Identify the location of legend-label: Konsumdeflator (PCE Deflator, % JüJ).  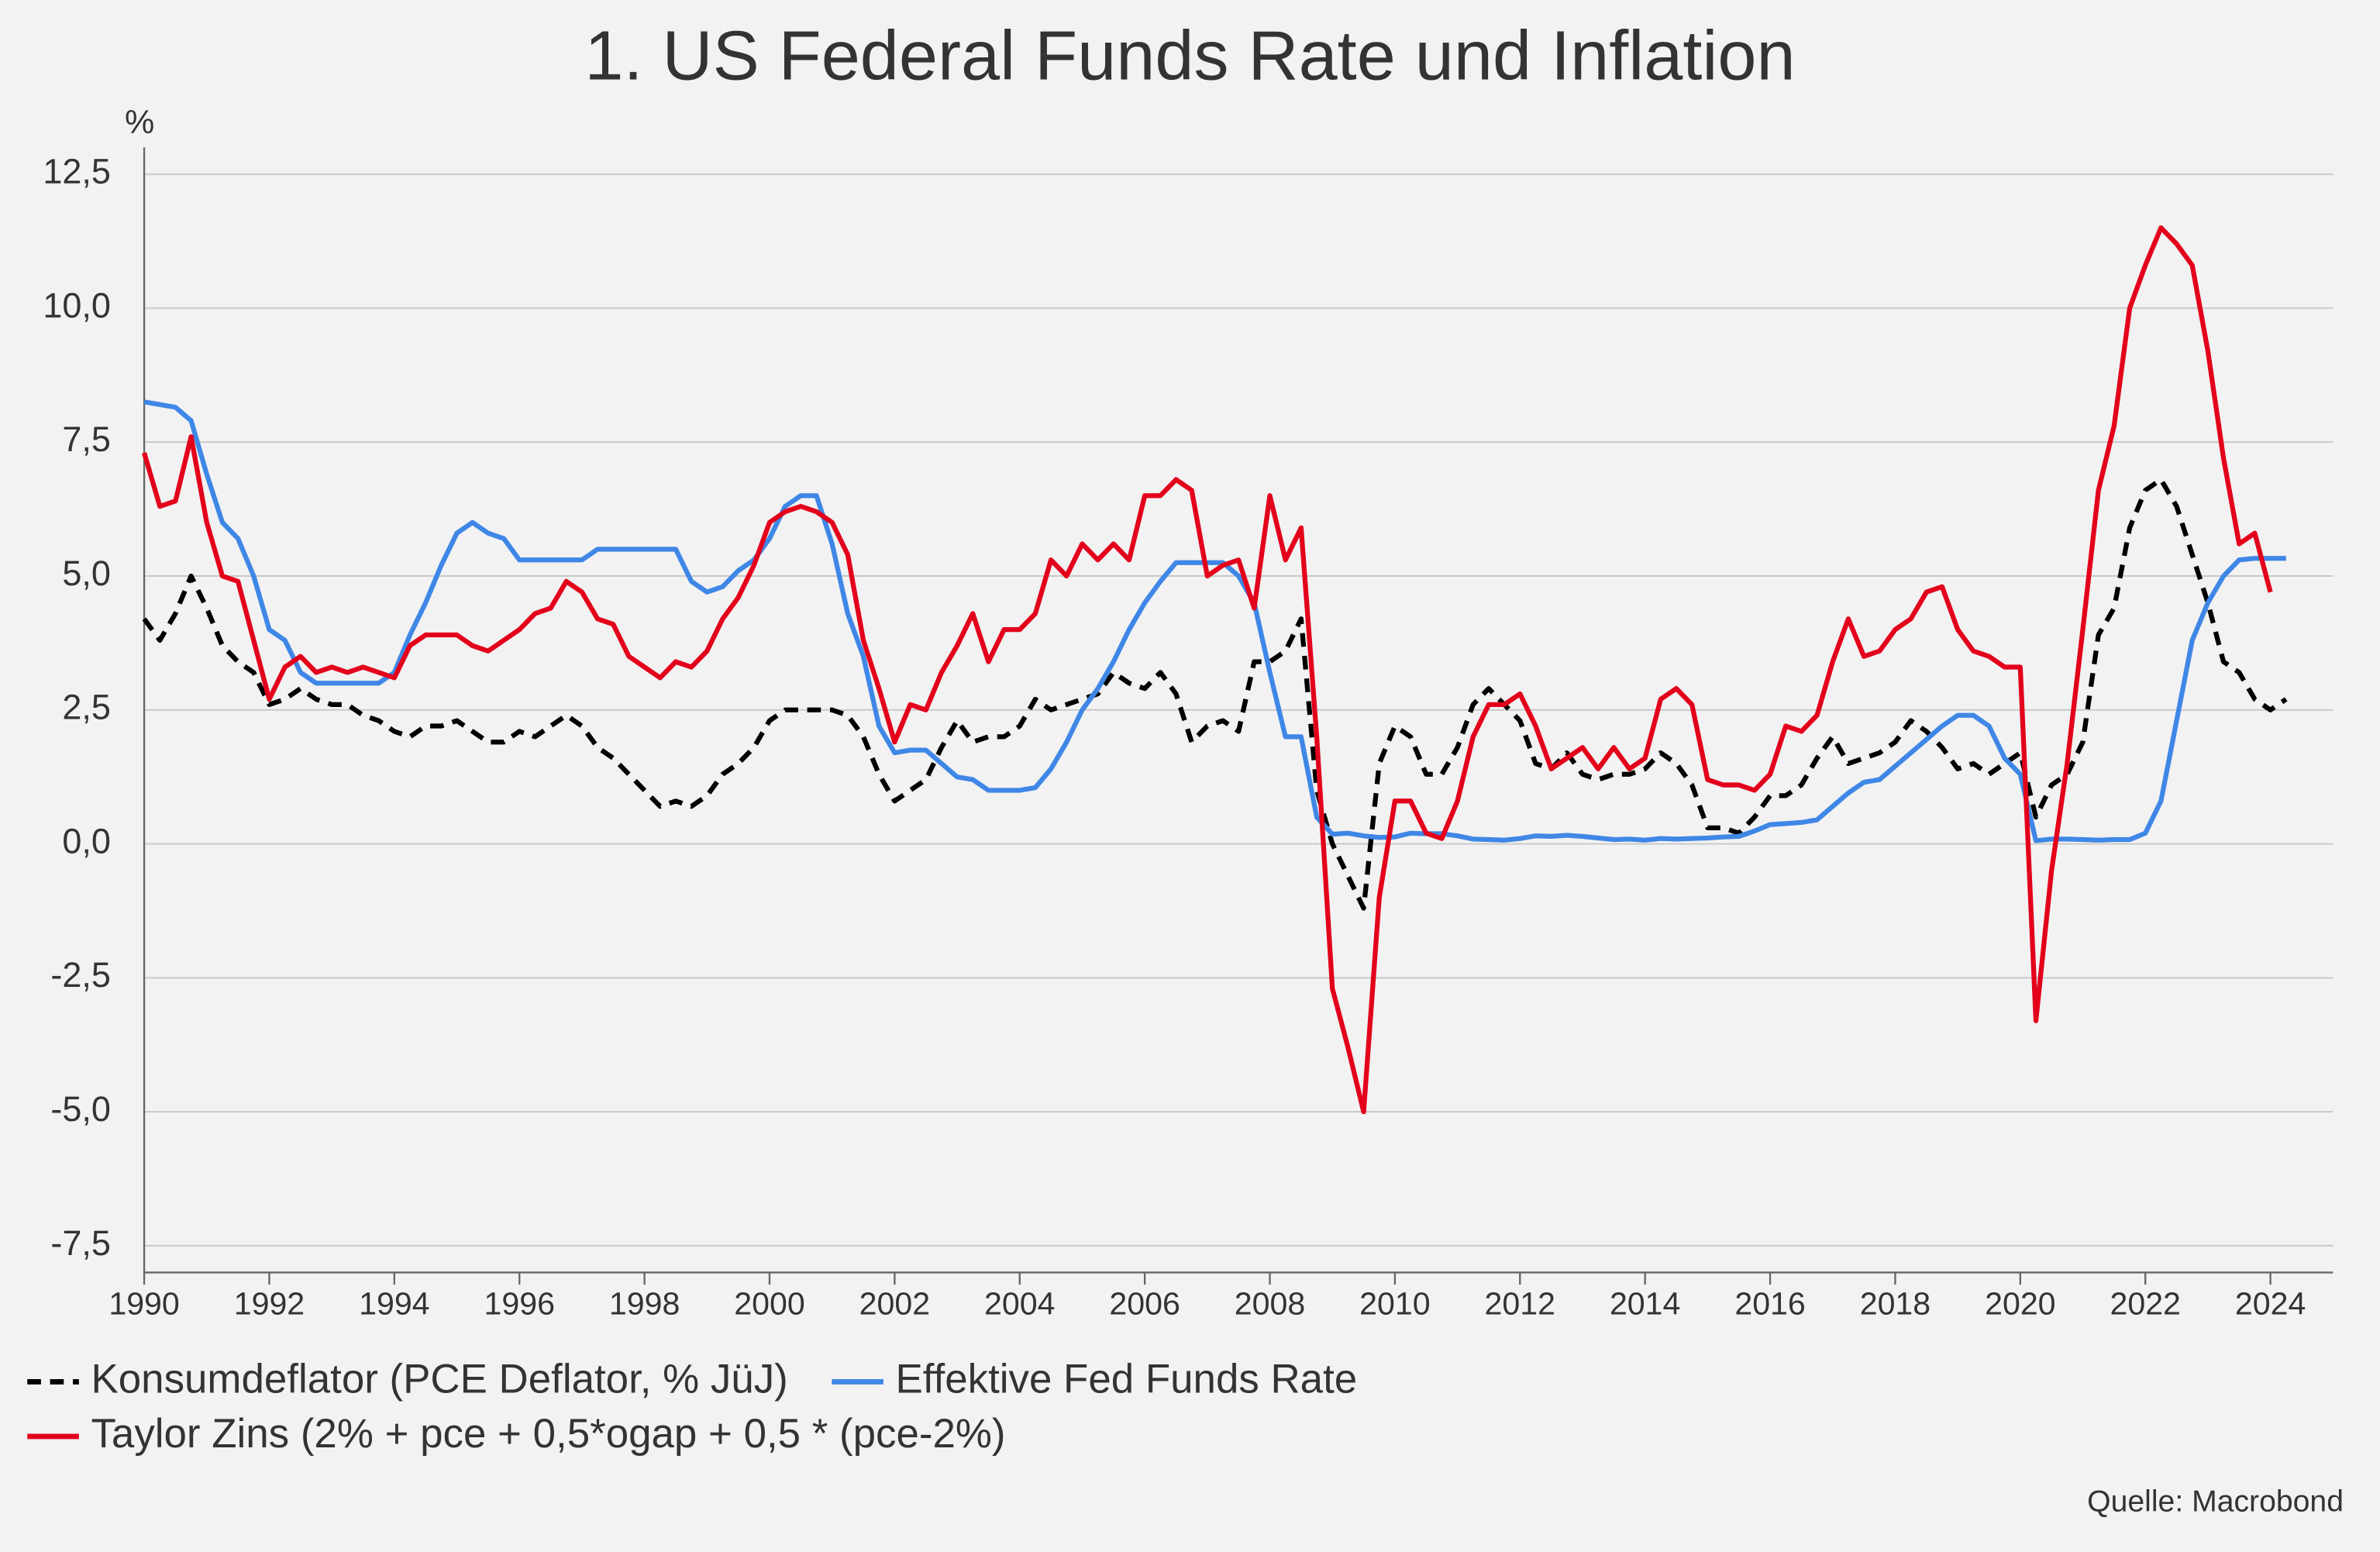
(440, 1379).